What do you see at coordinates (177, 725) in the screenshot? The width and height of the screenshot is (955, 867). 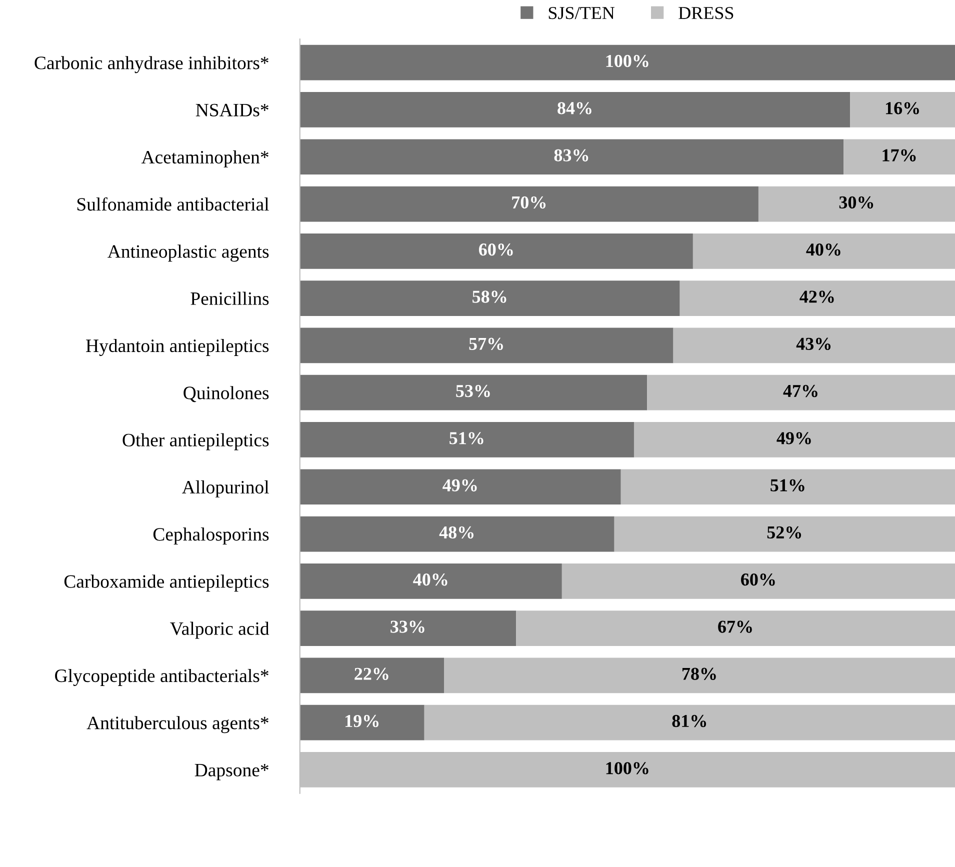 I see `y-tick-label: Antituberculous agents*` at bounding box center [177, 725].